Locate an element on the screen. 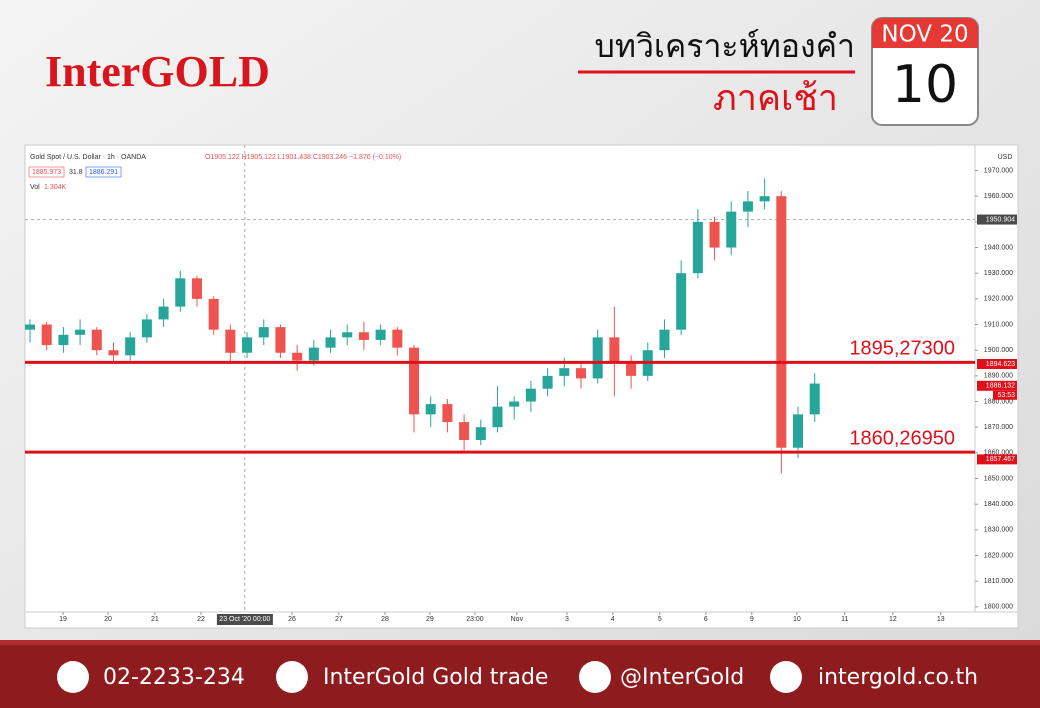 Image resolution: width=1040 pixels, height=708 pixels. logo: InterGOLD is located at coordinates (157, 71).